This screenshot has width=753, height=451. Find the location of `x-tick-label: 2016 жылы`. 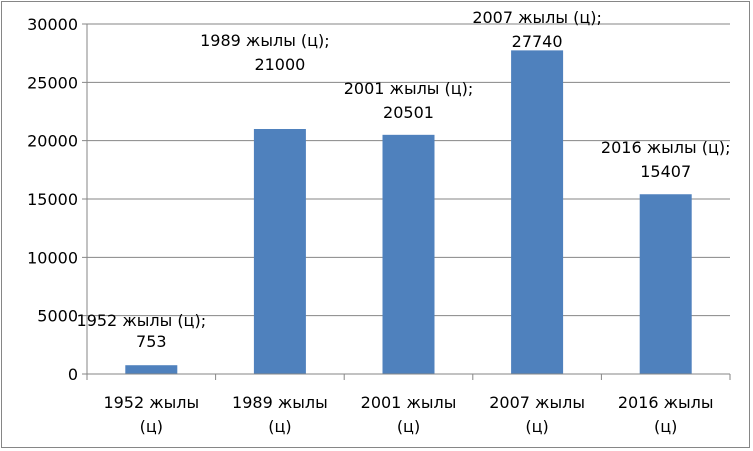

x-tick-label: 2016 жылы is located at coordinates (666, 402).